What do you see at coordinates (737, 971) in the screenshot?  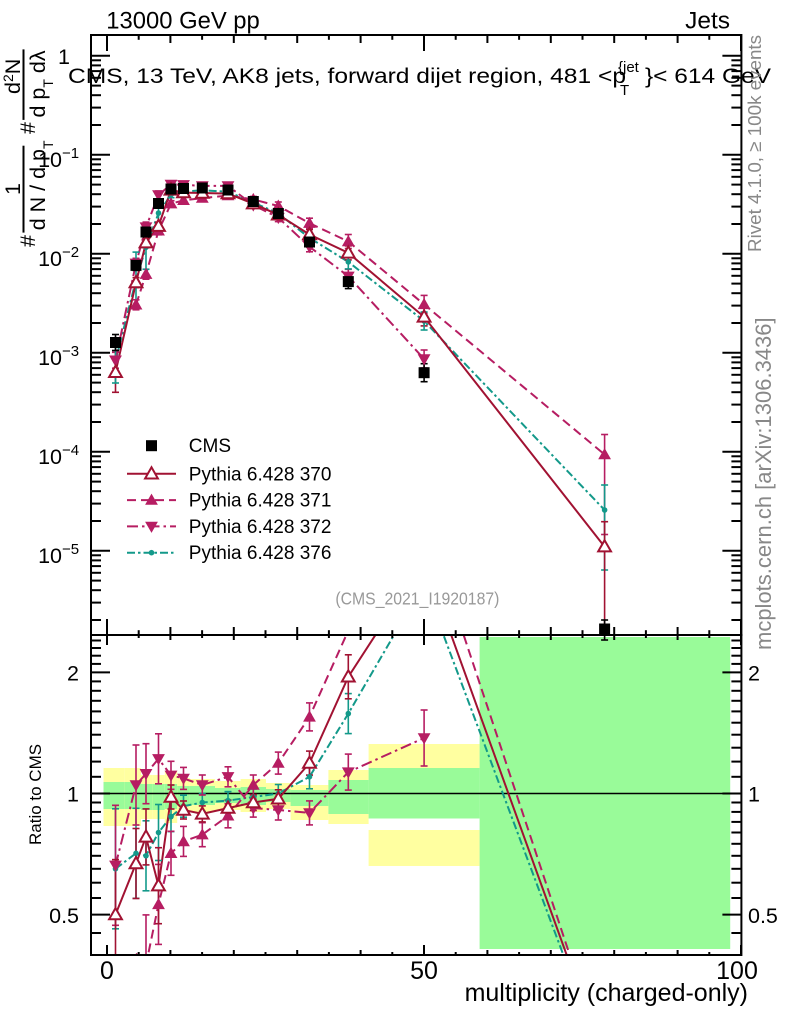 I see `svg-text: 100` at bounding box center [737, 971].